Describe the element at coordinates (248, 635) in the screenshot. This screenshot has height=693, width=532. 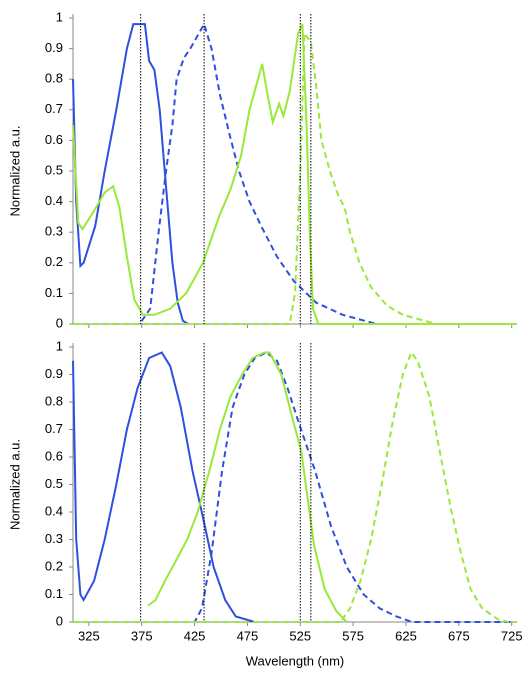
I see `x-tick-label: 475` at that location.